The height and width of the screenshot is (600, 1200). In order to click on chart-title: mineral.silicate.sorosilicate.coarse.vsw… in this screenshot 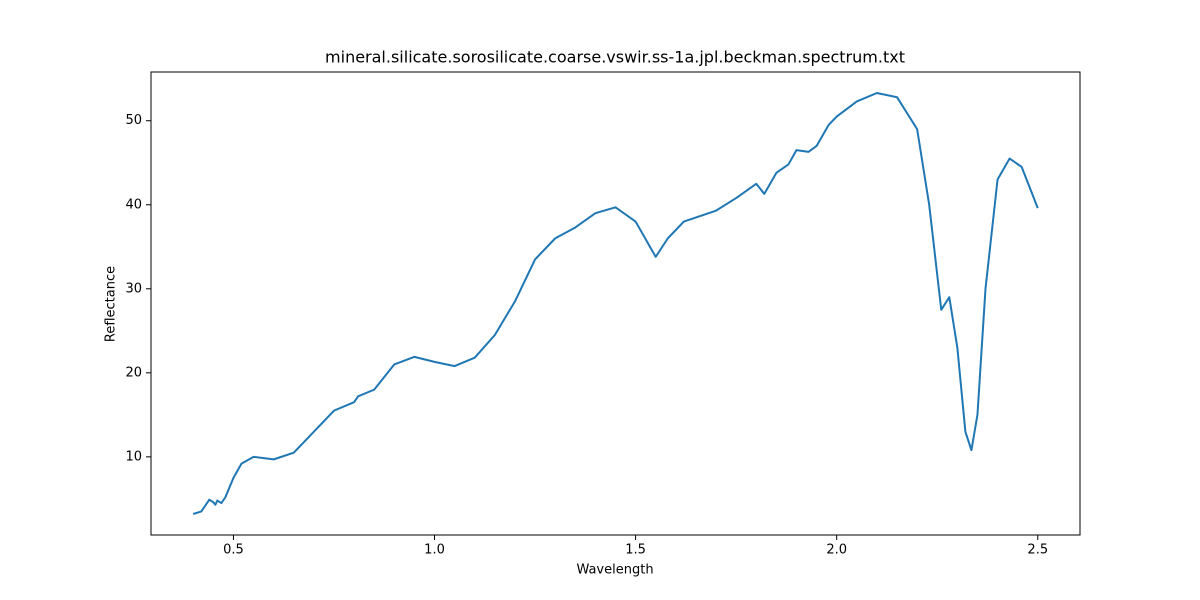, I will do `click(615, 57)`.